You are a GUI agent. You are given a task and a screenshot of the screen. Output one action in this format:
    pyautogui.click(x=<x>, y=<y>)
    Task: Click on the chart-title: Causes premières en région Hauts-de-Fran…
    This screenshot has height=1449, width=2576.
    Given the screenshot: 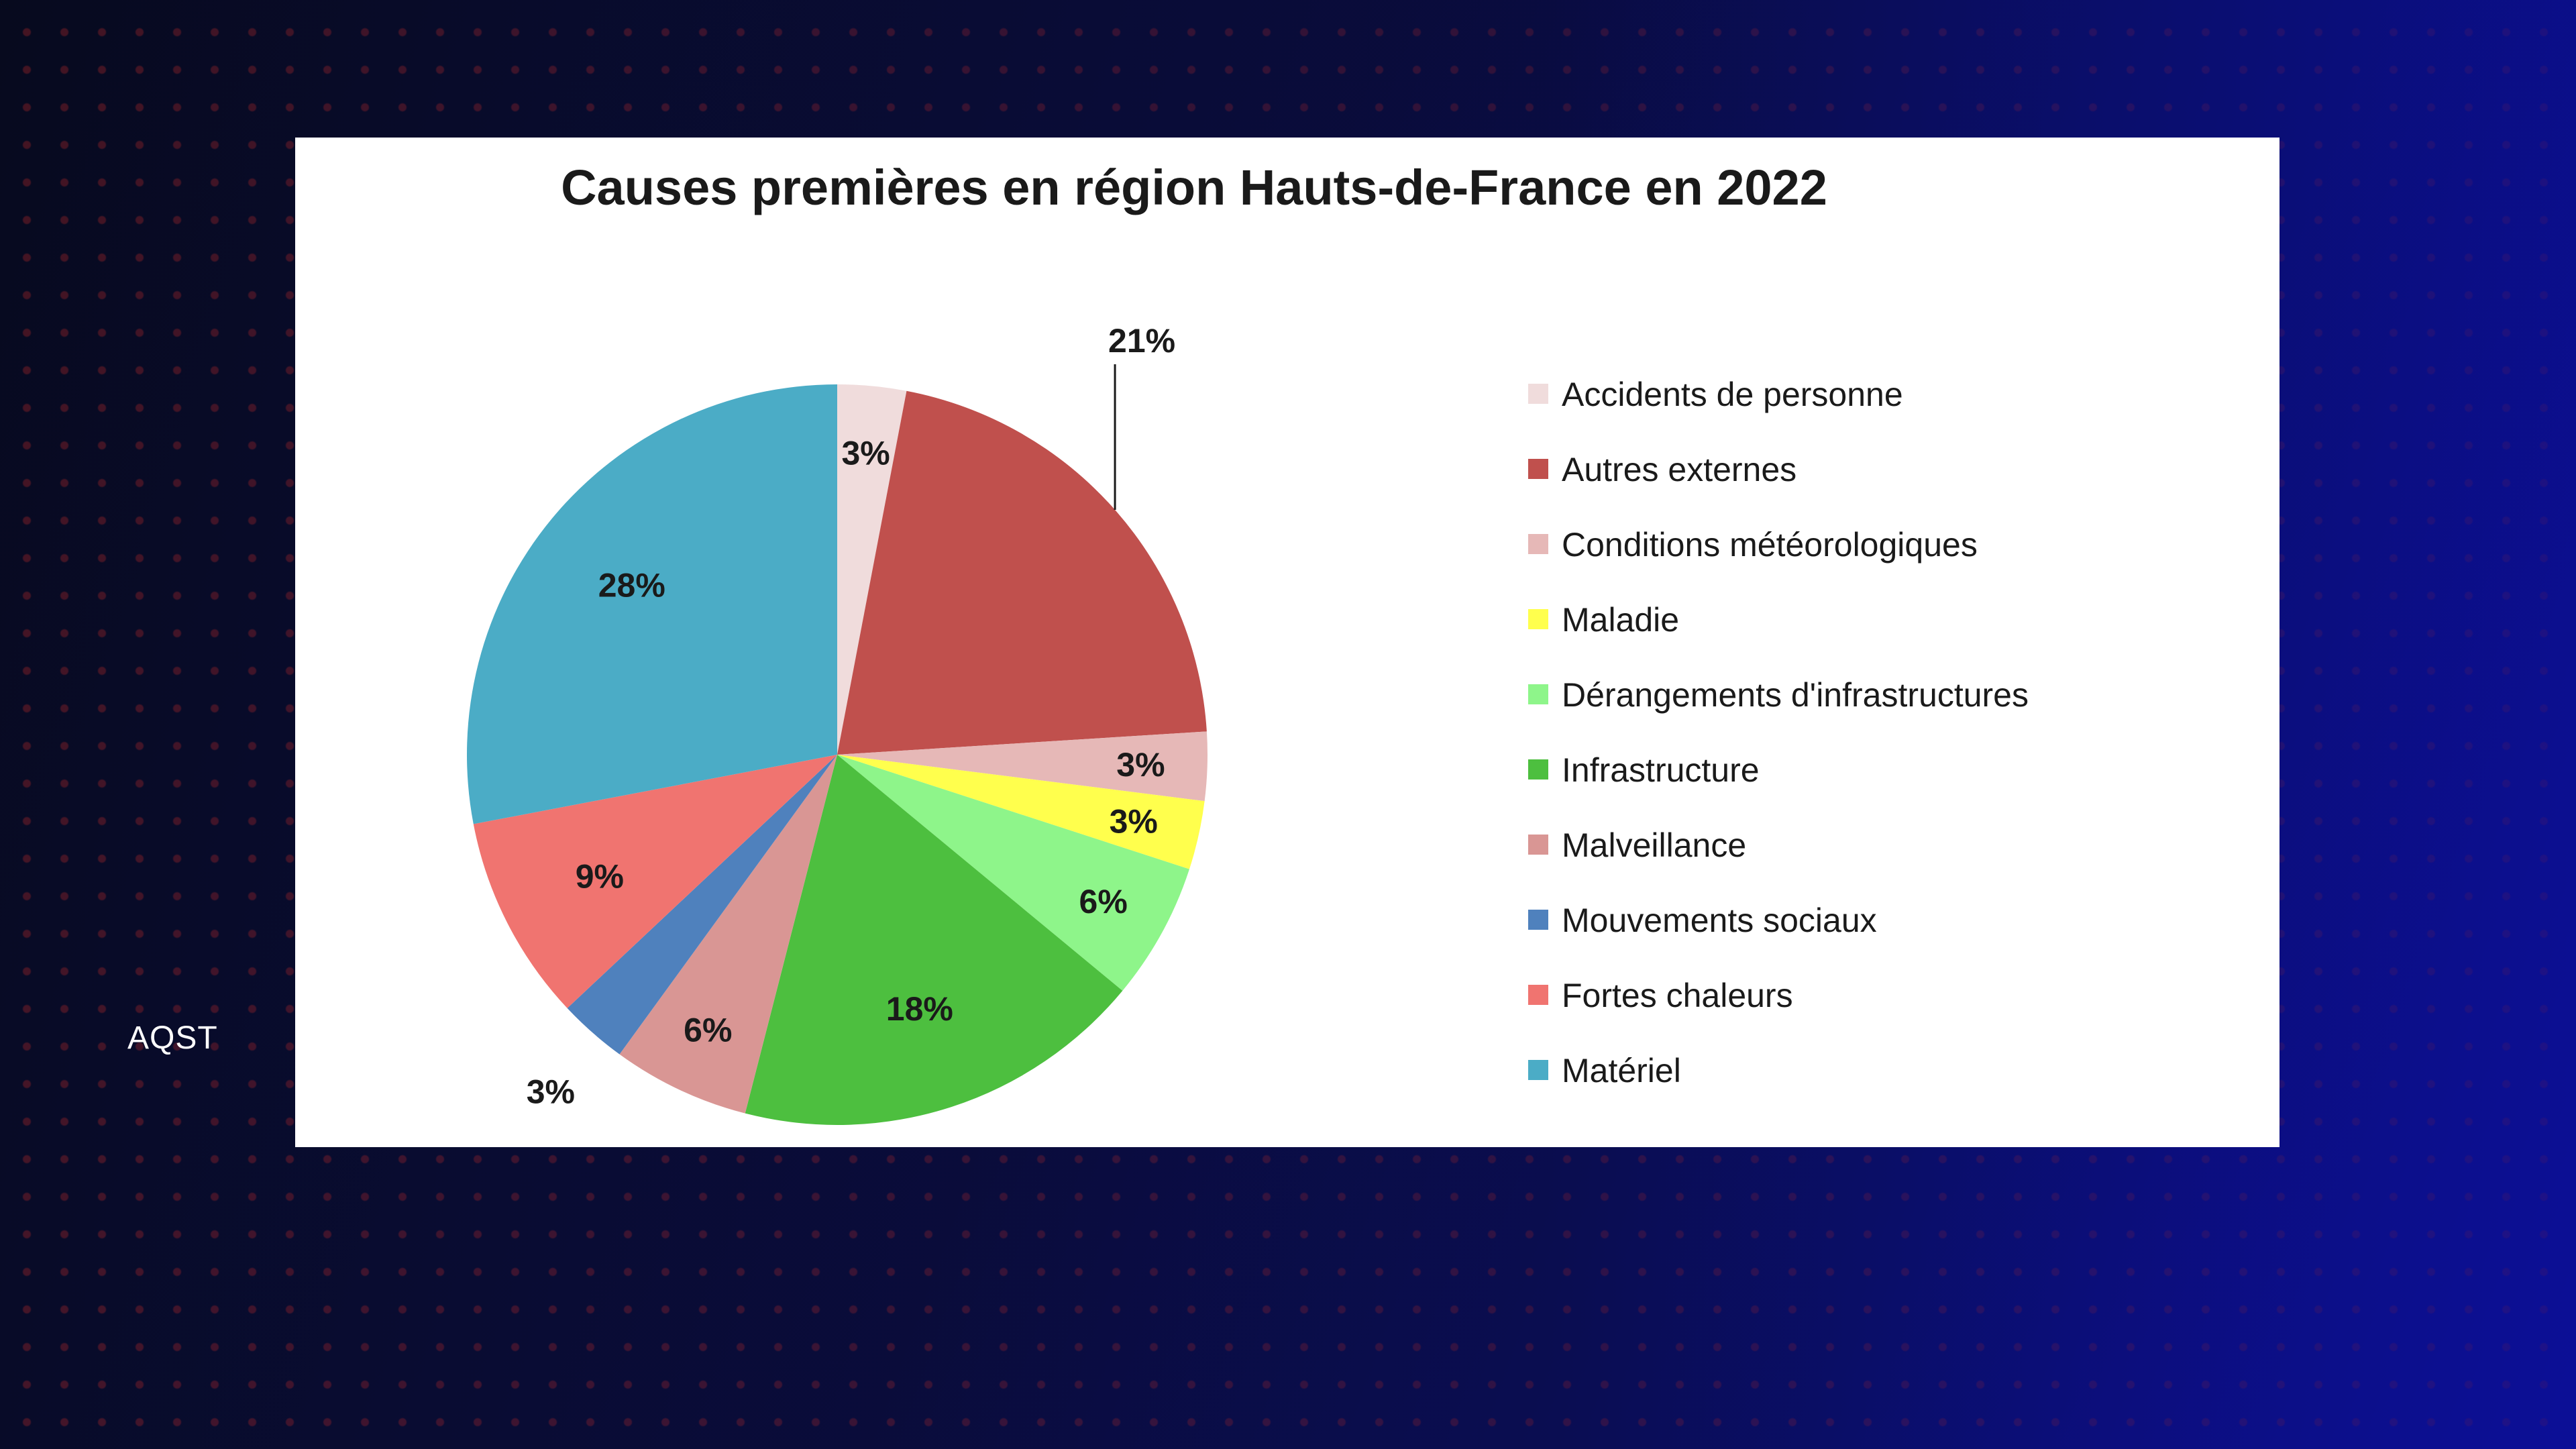 What is the action you would take?
    pyautogui.click(x=1194, y=187)
    